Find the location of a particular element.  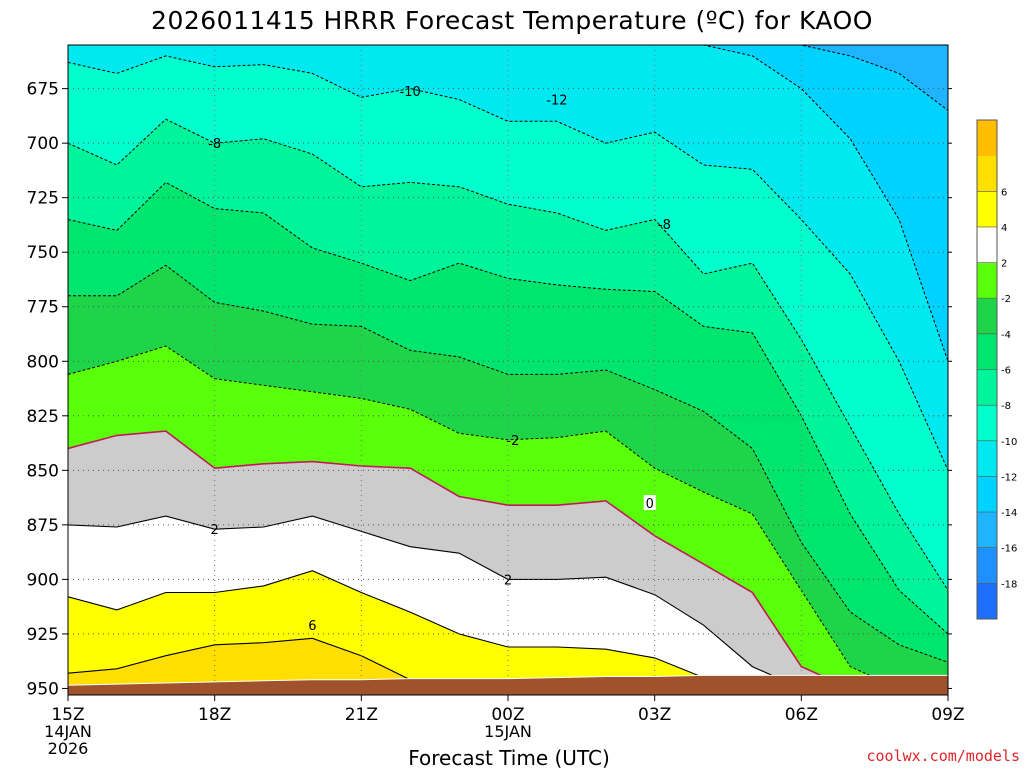

colorbar-label: -4 is located at coordinates (1006, 335).